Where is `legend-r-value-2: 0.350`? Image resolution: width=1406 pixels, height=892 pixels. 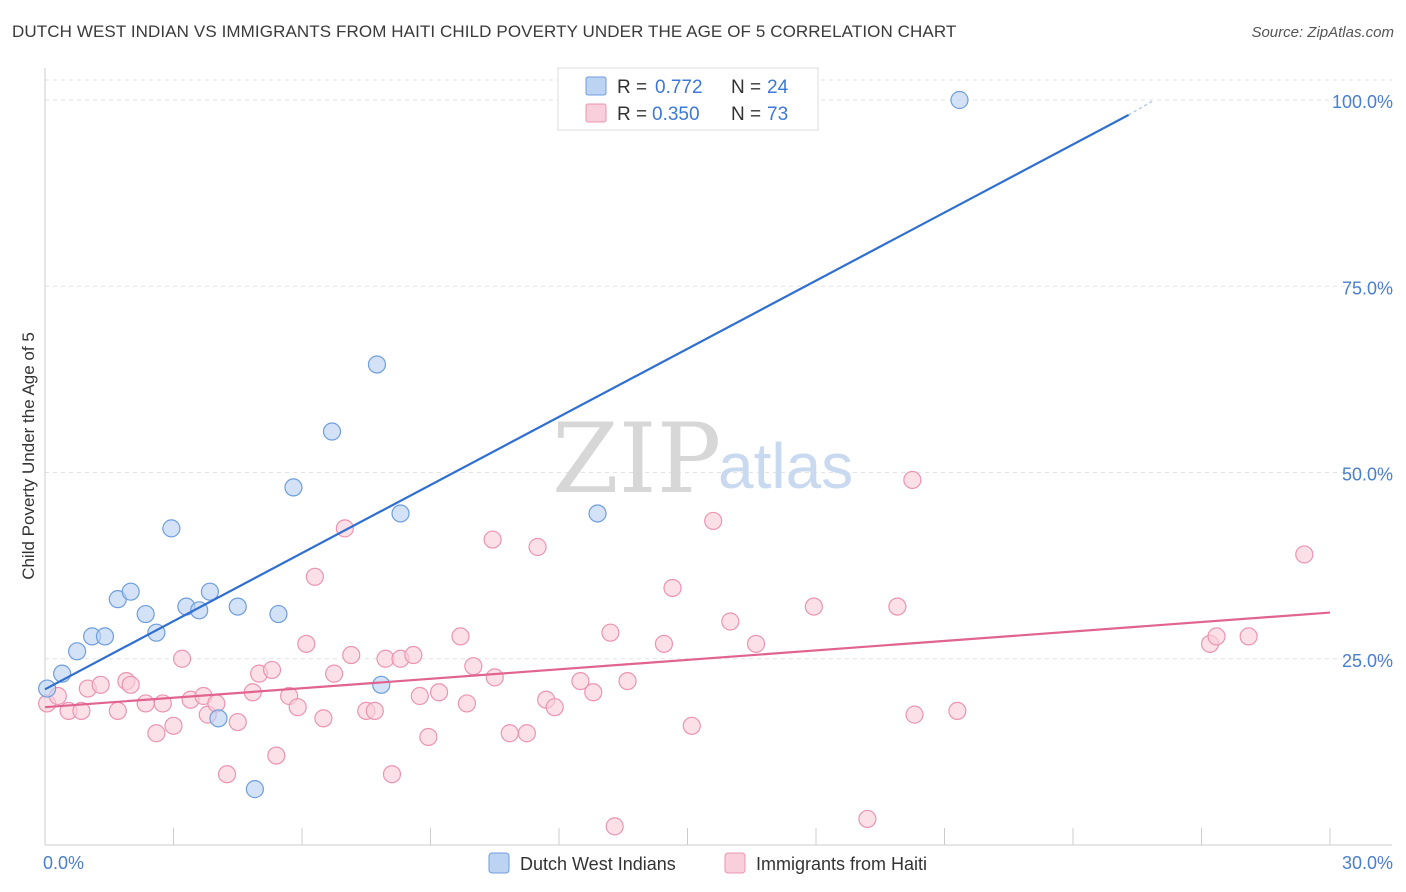 legend-r-value-2: 0.350 is located at coordinates (676, 114).